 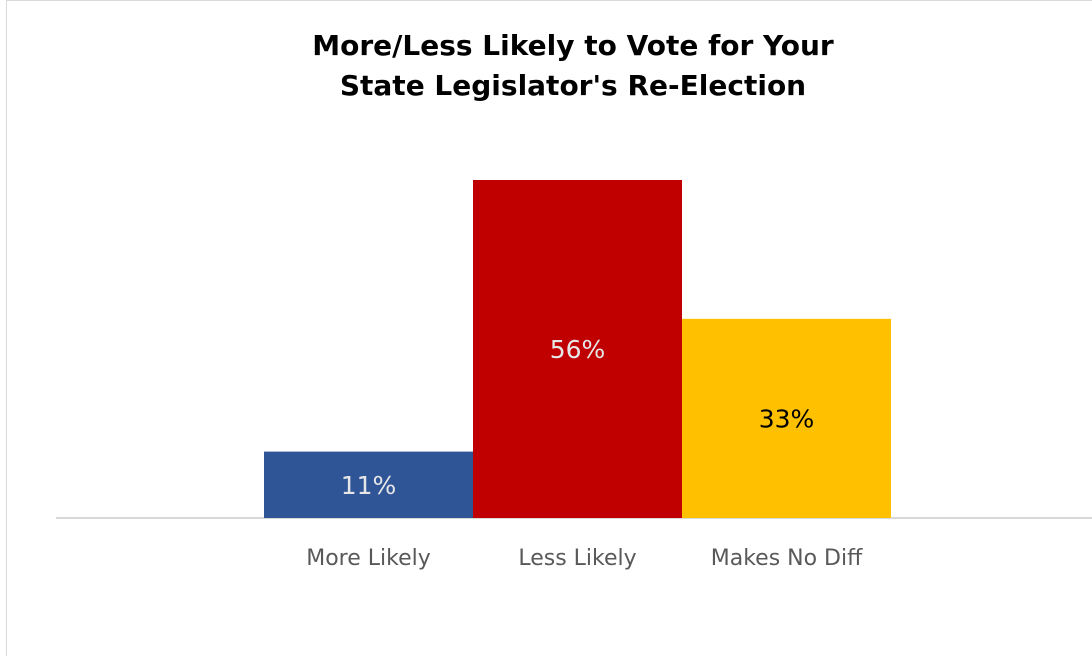 I want to click on category-label-makes-no-diff: Makes No Diff, so click(x=787, y=558).